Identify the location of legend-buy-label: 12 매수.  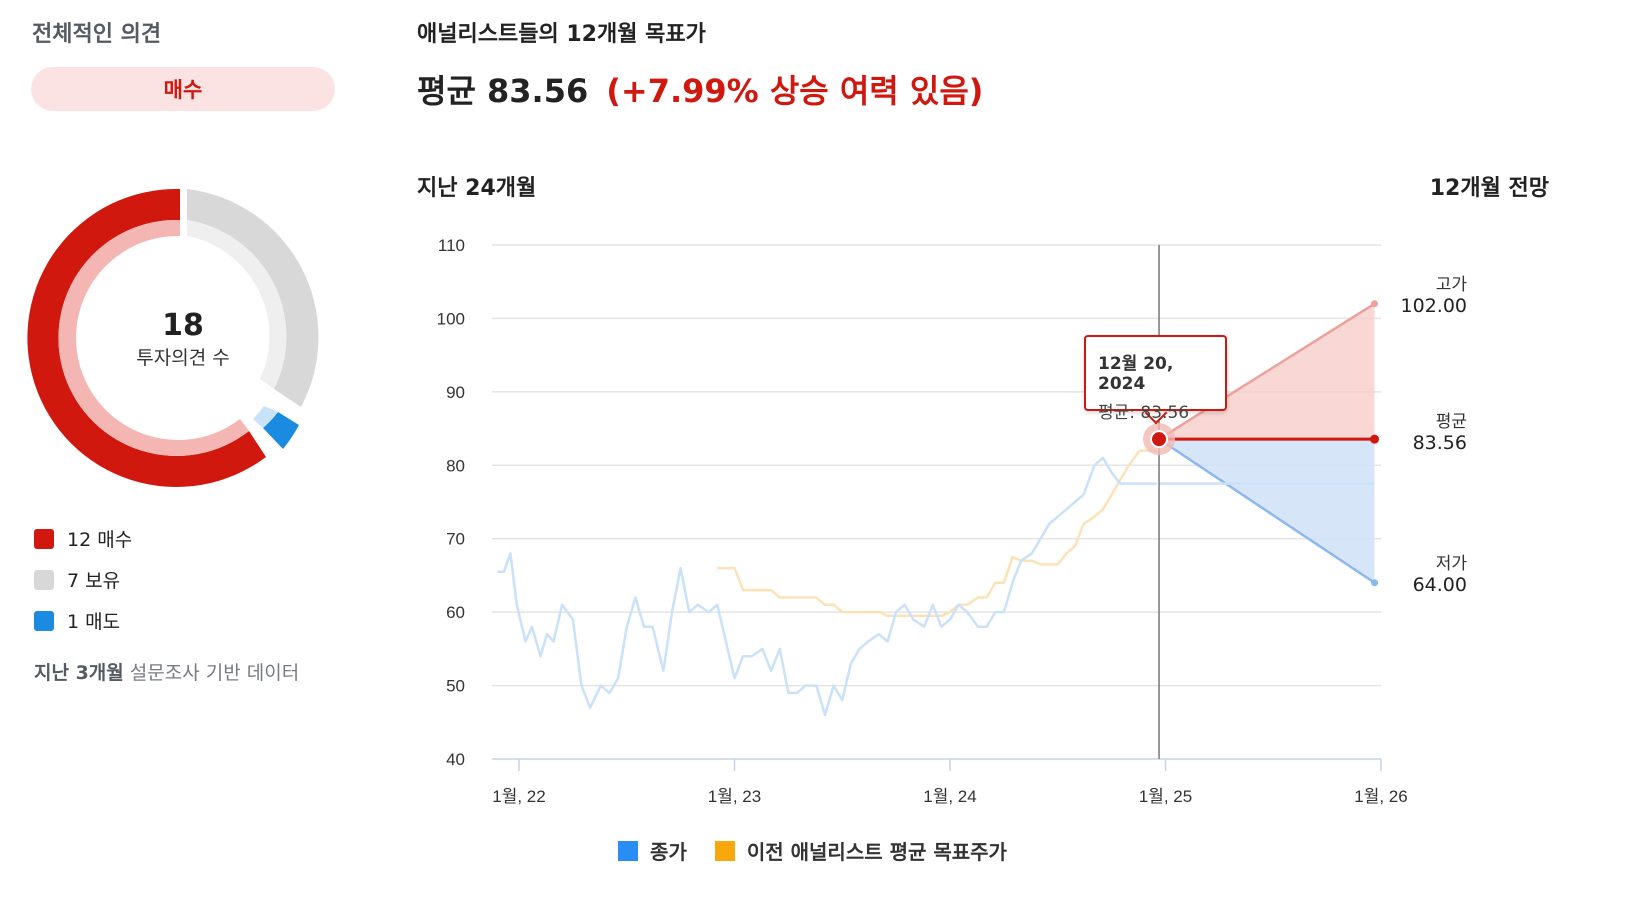
(100, 540).